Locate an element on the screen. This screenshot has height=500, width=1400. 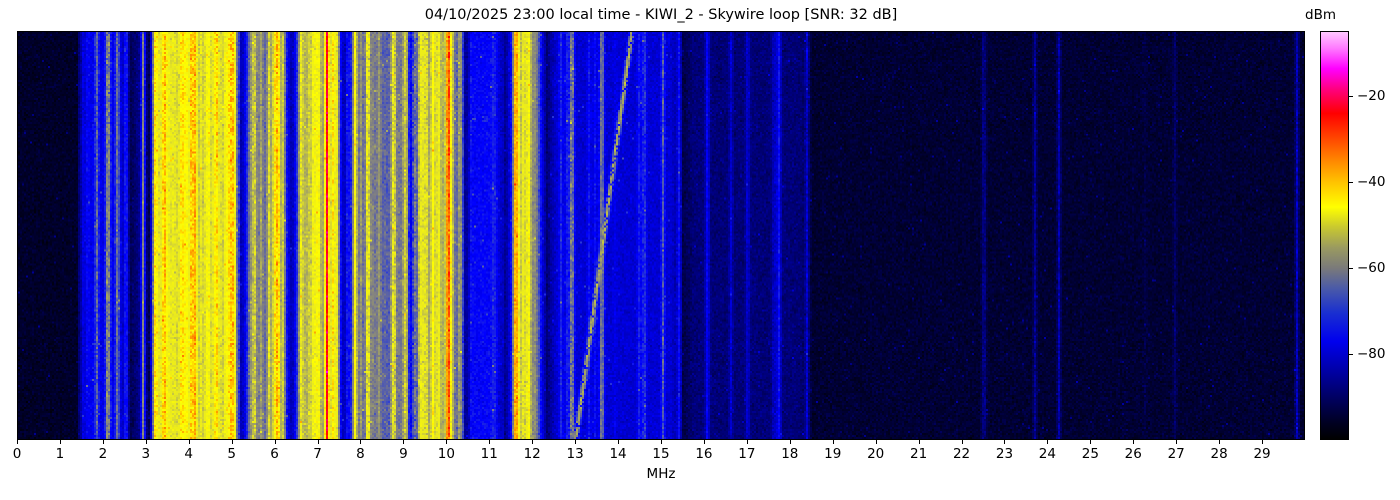
x-tick-label: 11 is located at coordinates (489, 454).